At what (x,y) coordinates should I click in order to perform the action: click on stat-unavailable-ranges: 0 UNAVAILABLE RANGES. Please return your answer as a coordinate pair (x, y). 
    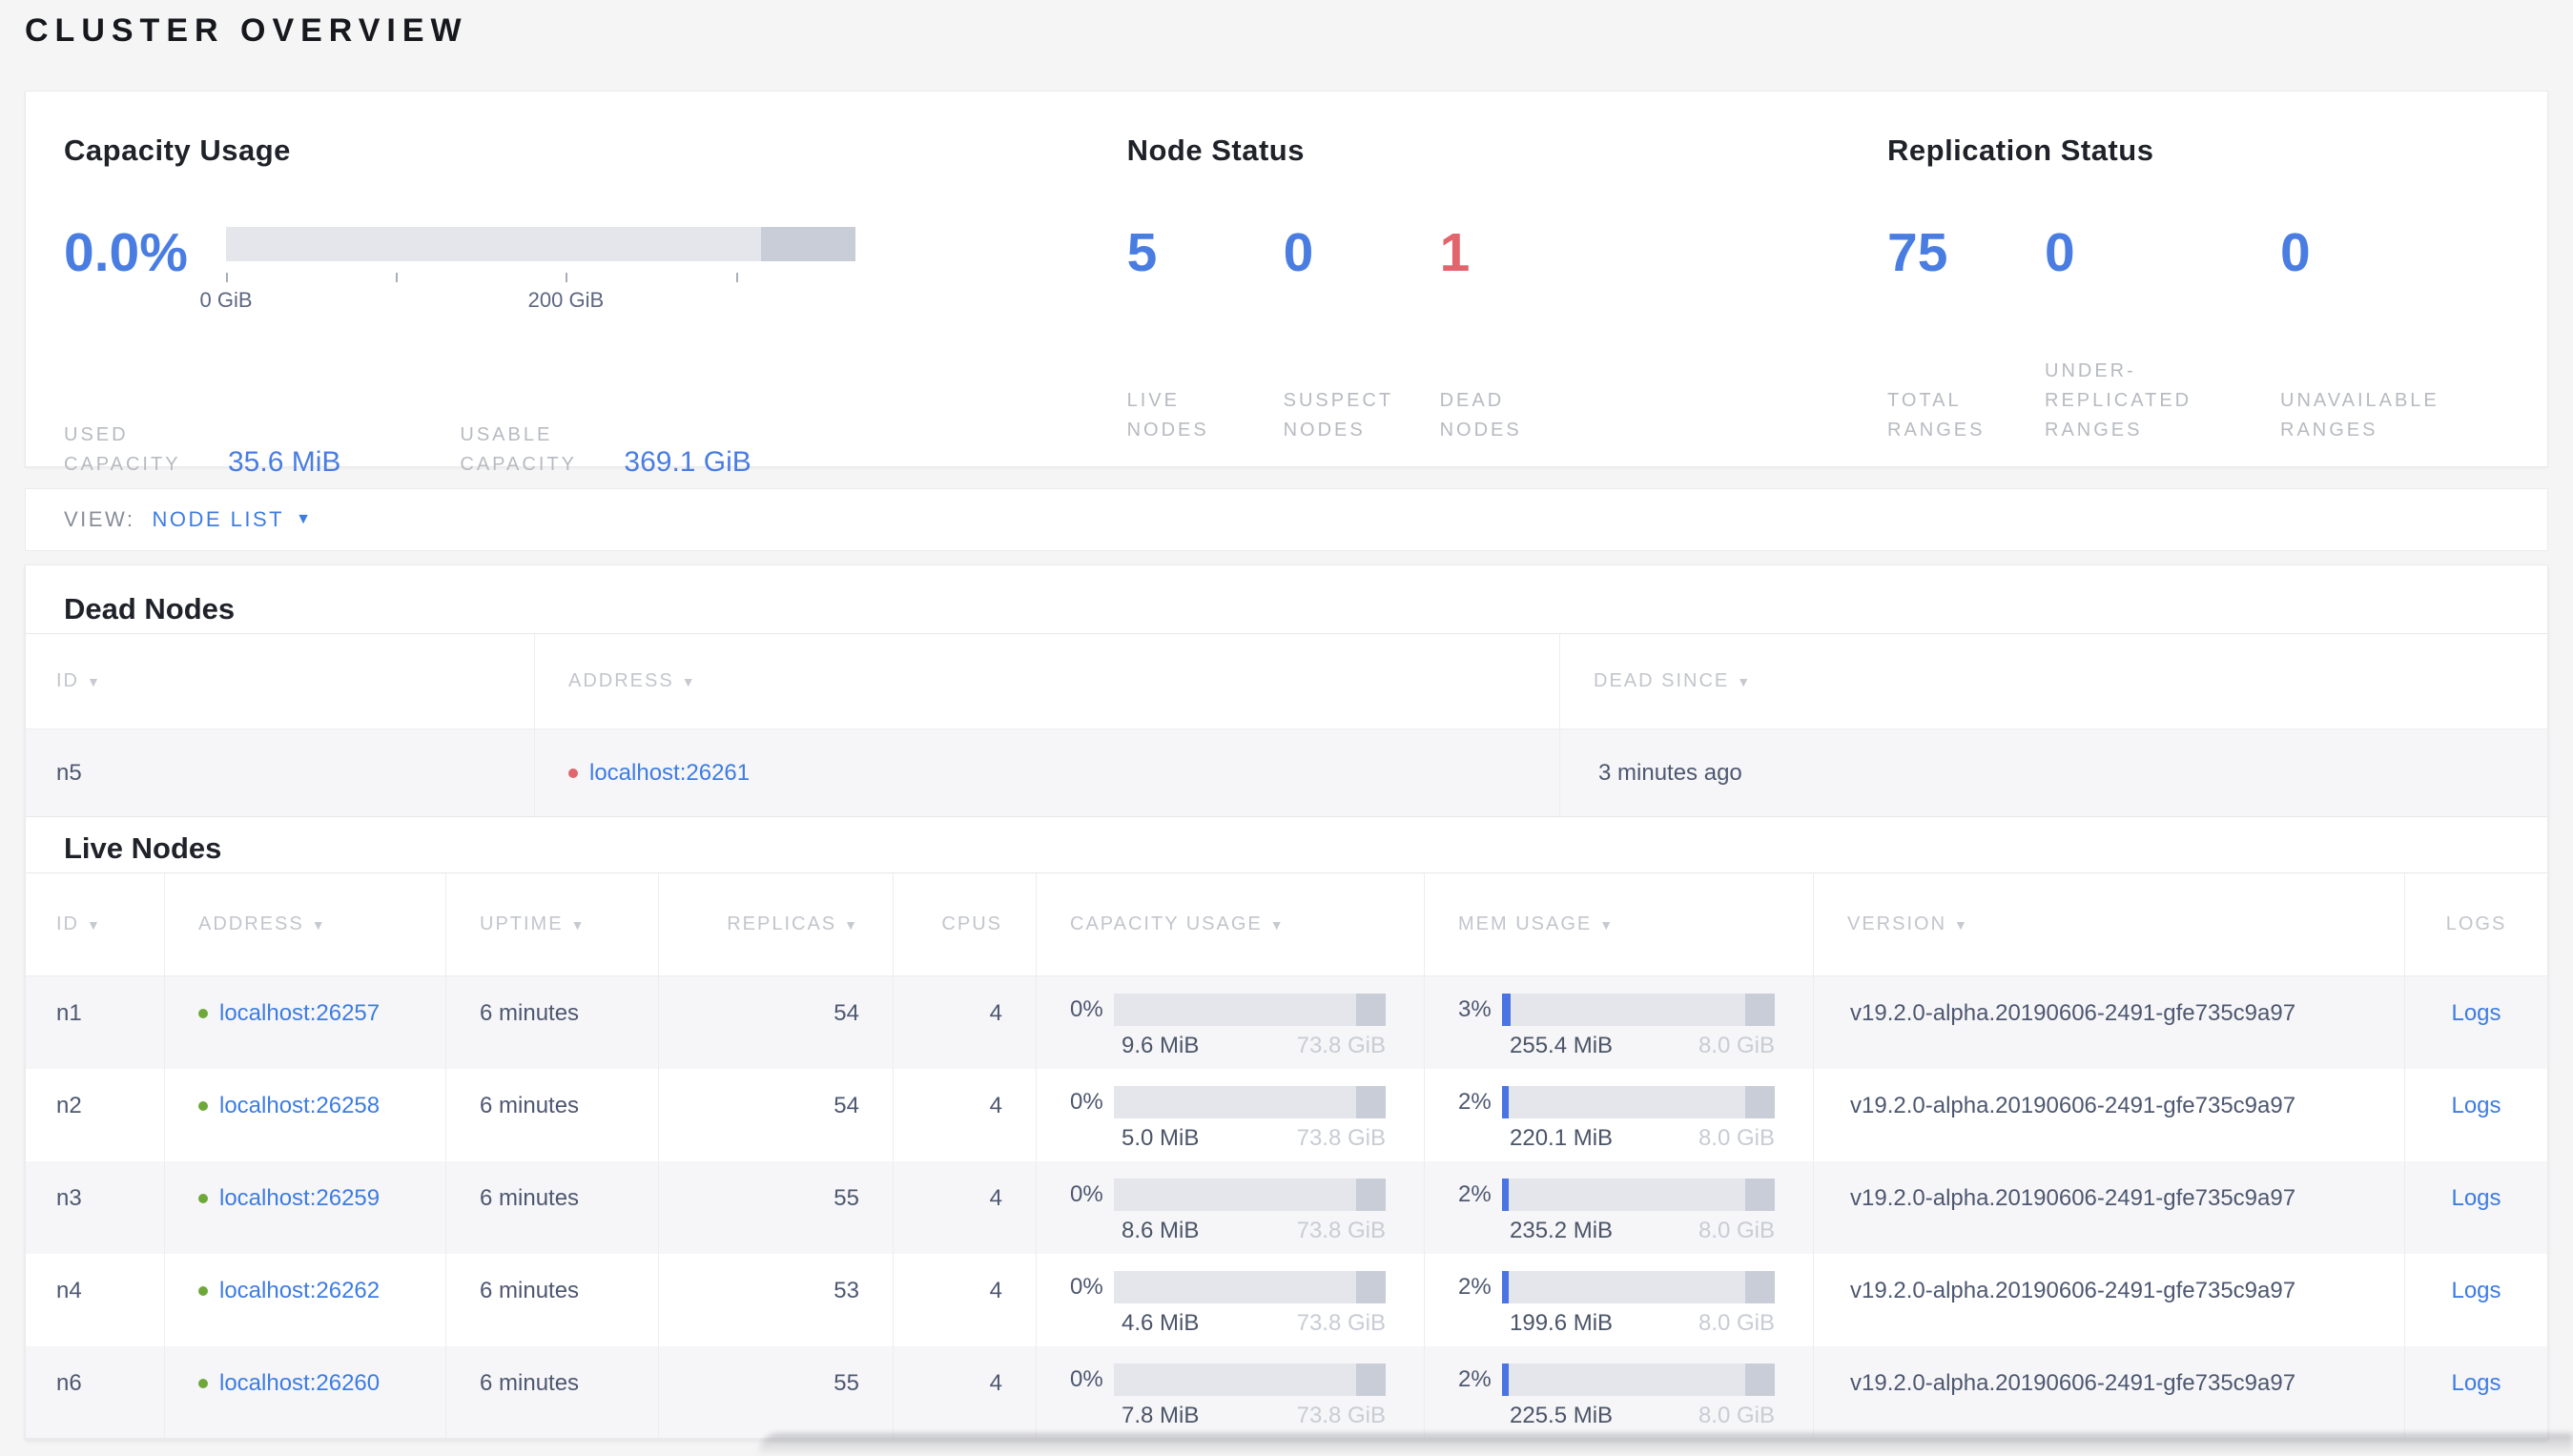
    Looking at the image, I should click on (2394, 335).